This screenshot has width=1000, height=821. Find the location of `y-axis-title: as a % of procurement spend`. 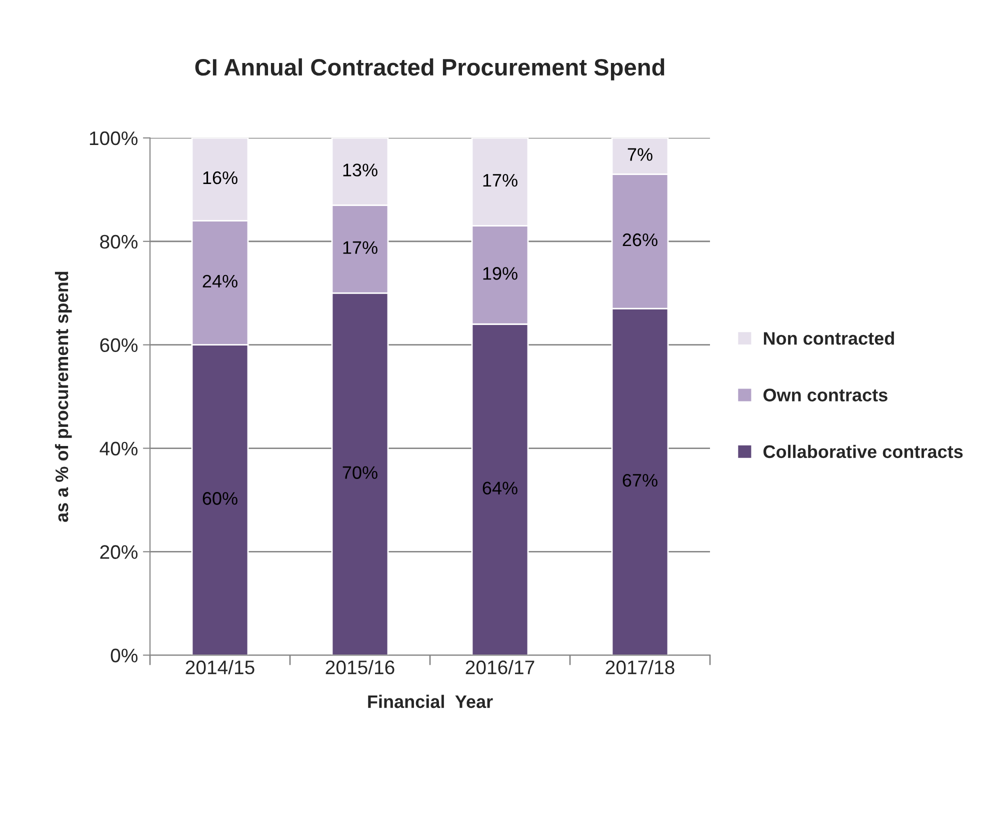

y-axis-title: as a % of procurement spend is located at coordinates (63, 397).